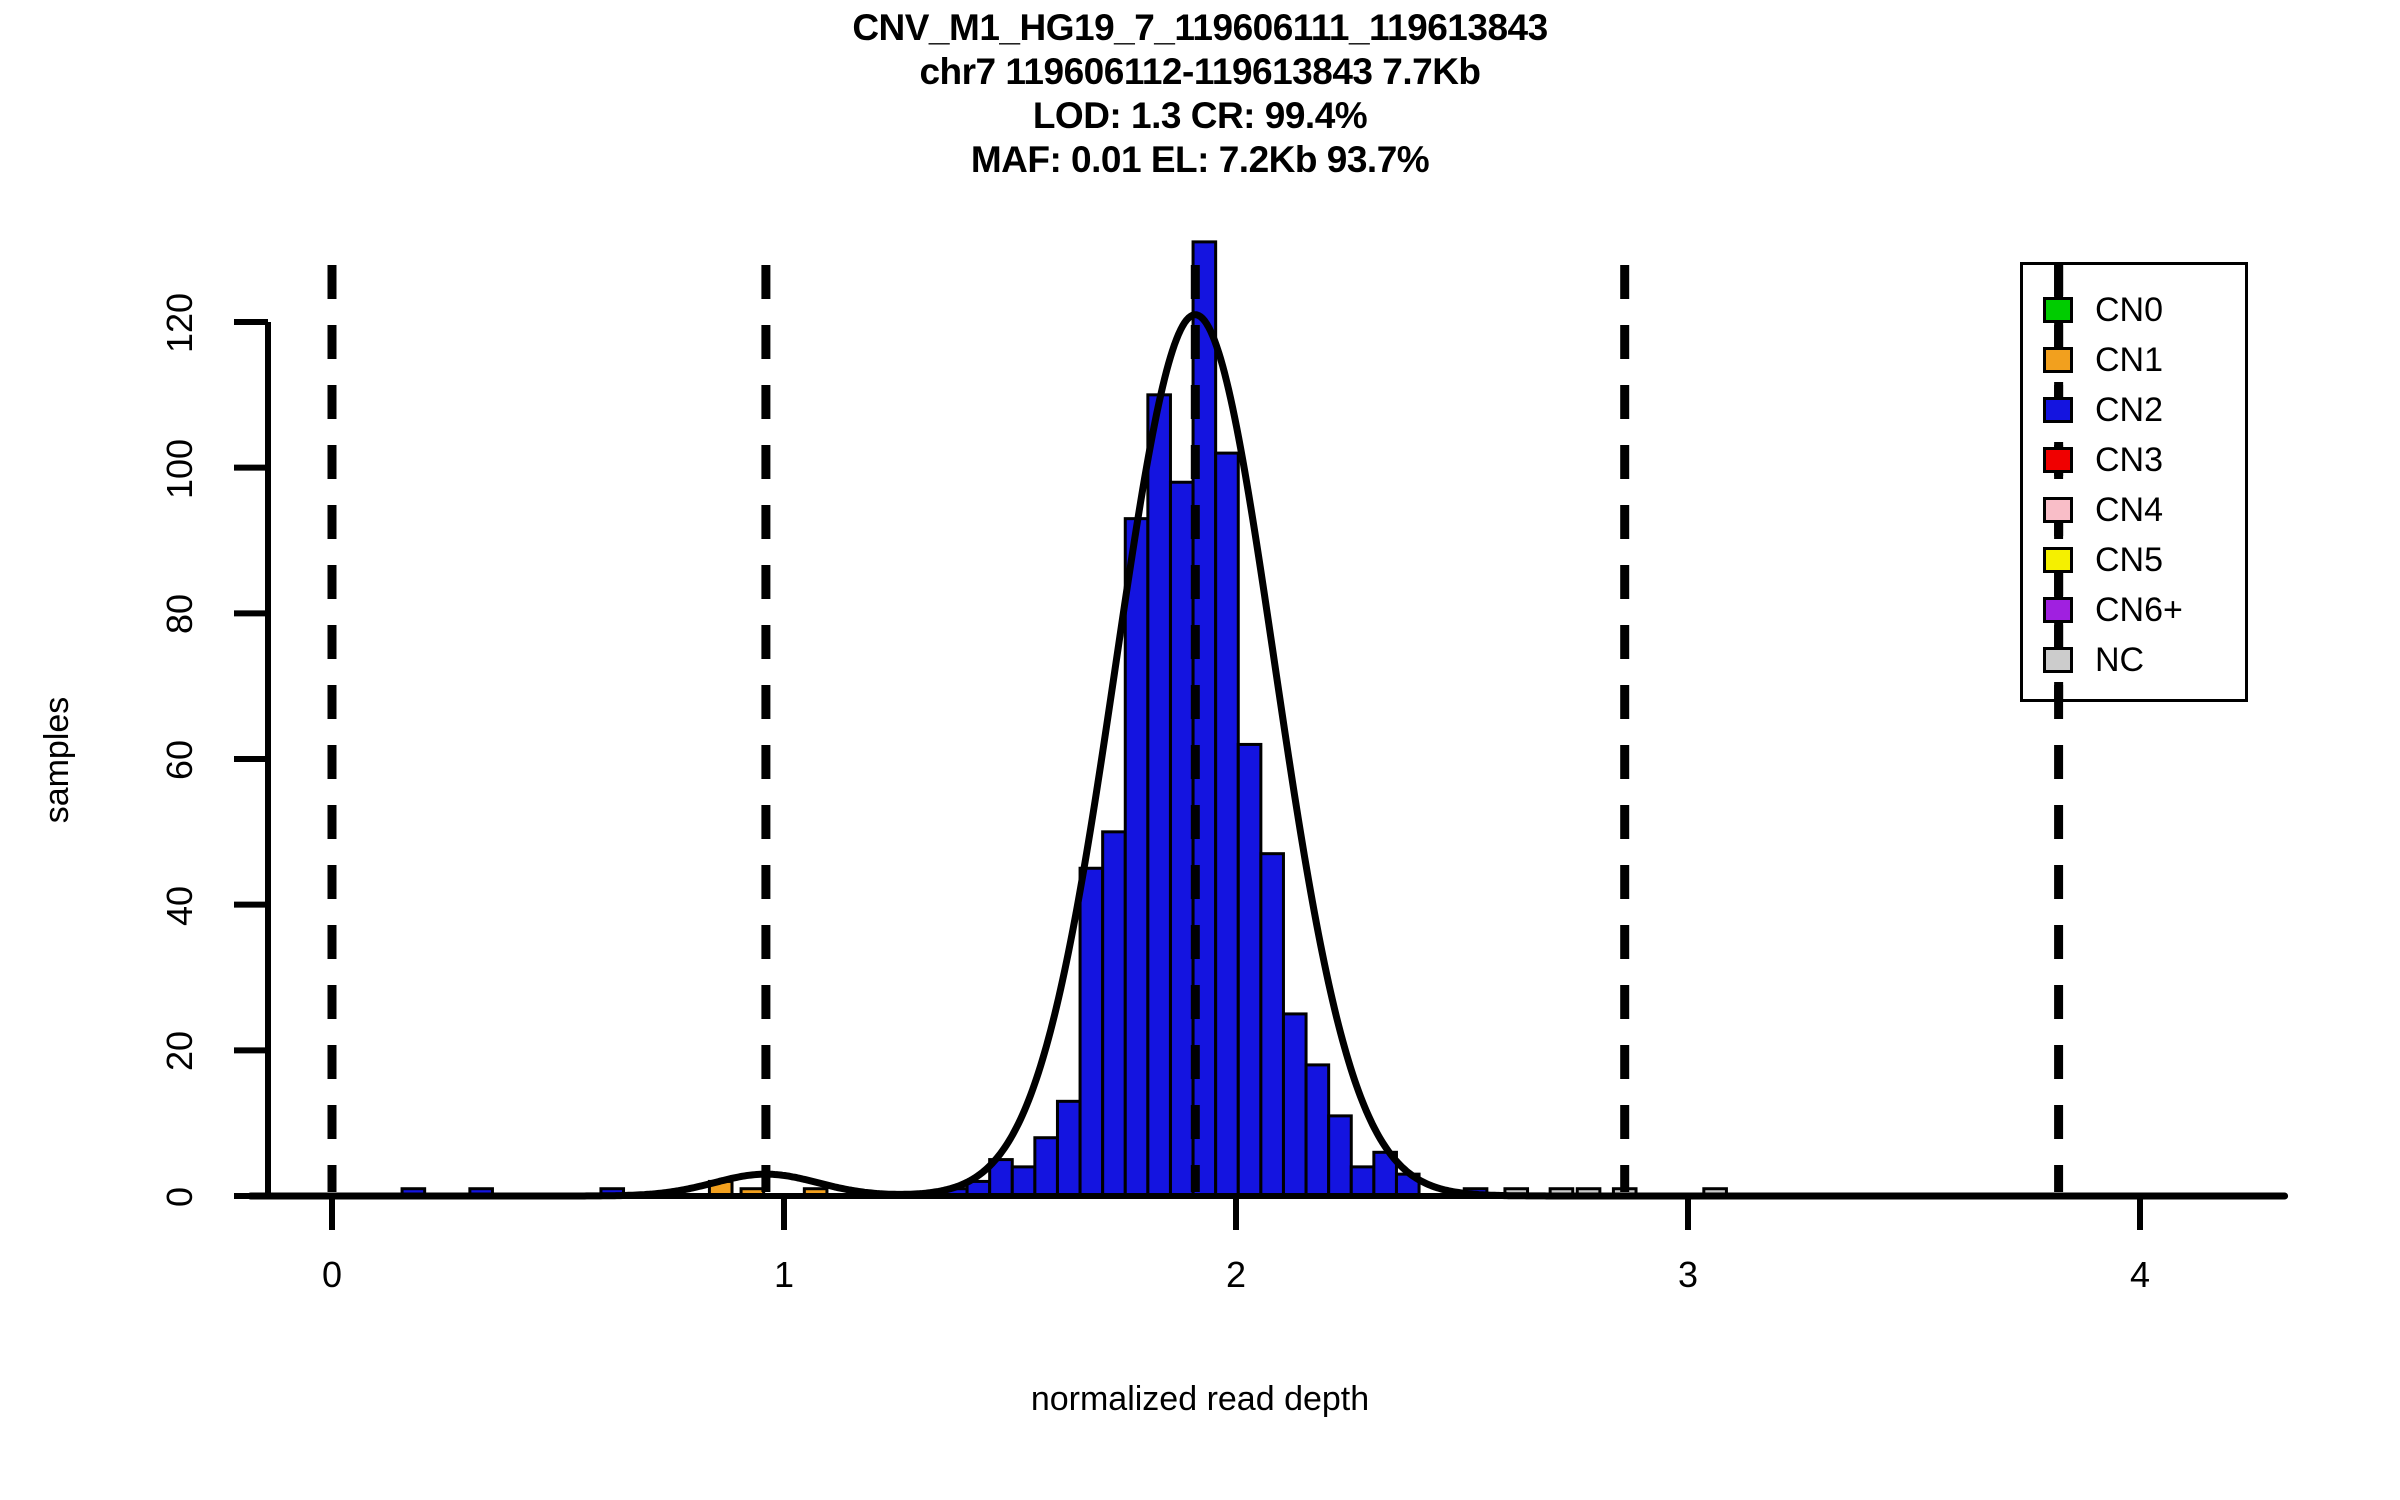 The width and height of the screenshot is (2400, 1500). I want to click on x-tick-label: 4, so click(2140, 1274).